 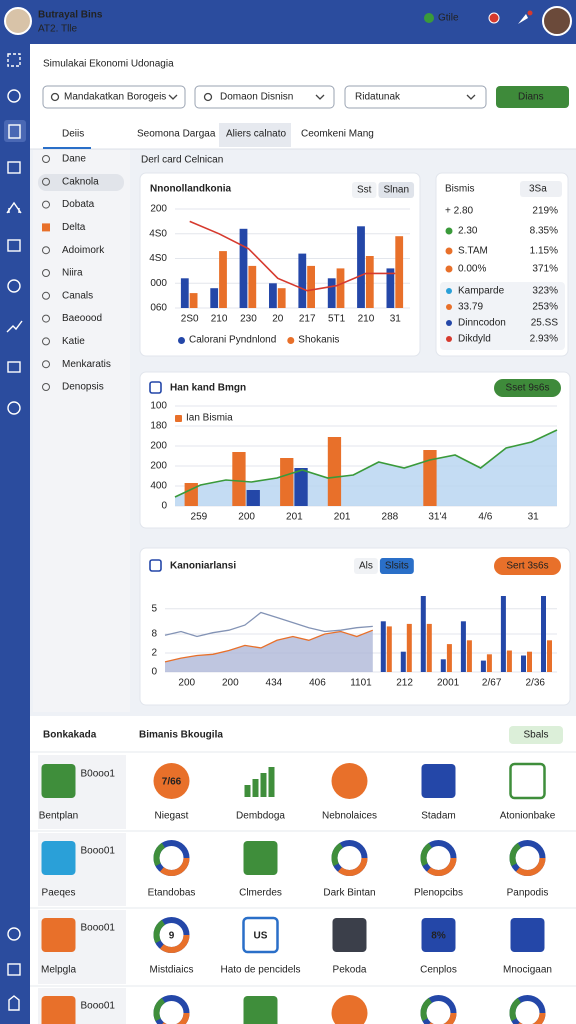 I want to click on toggle: Als, so click(x=366, y=566).